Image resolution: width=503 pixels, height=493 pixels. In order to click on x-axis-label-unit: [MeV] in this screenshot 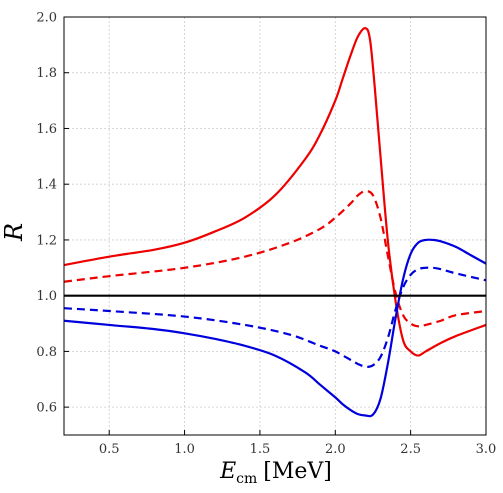, I will do `click(297, 471)`.